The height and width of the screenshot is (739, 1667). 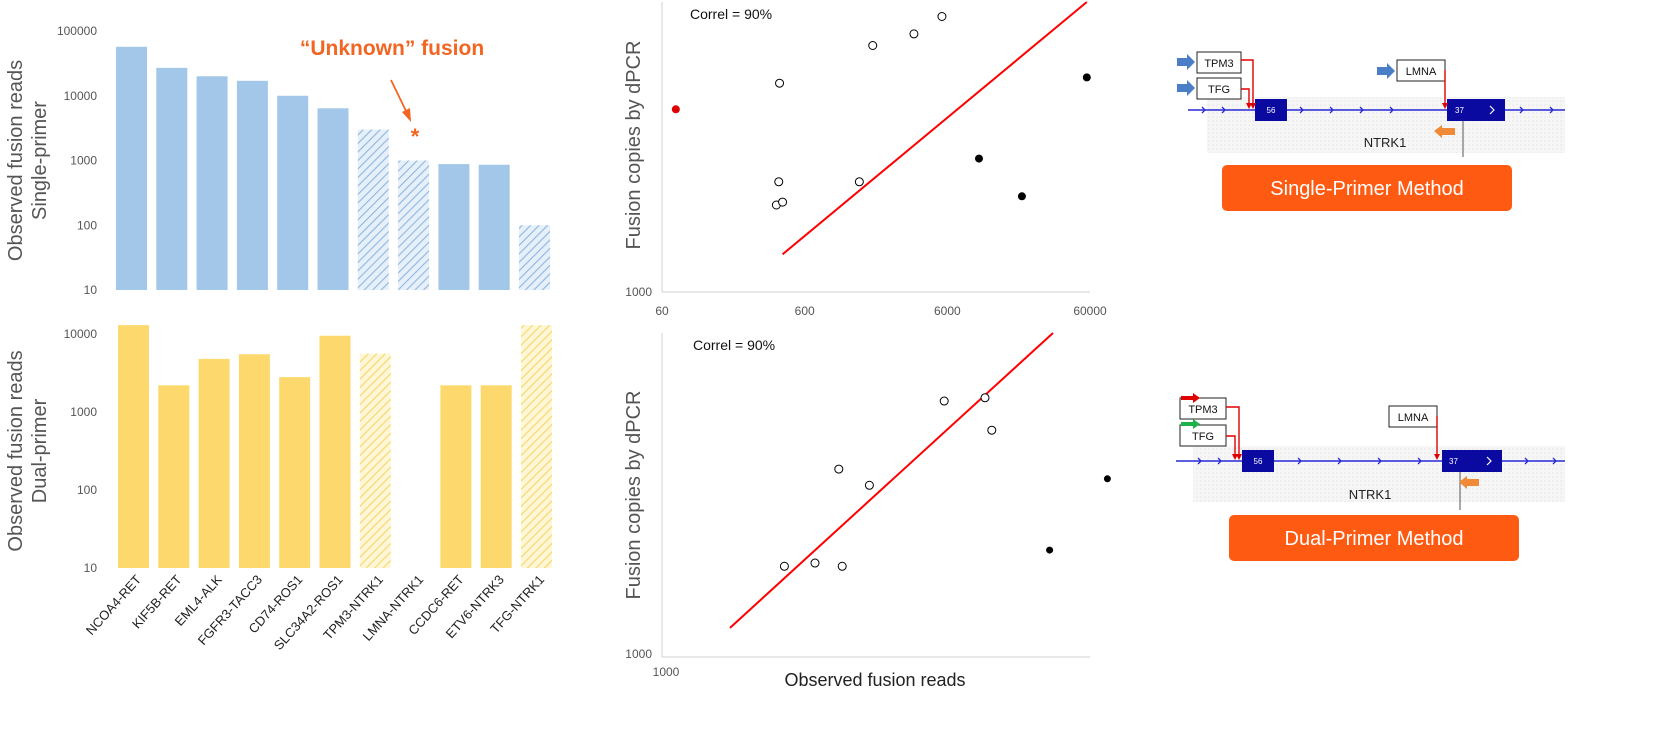 What do you see at coordinates (666, 672) in the screenshot?
I see `scatter2-x-tick: 1000` at bounding box center [666, 672].